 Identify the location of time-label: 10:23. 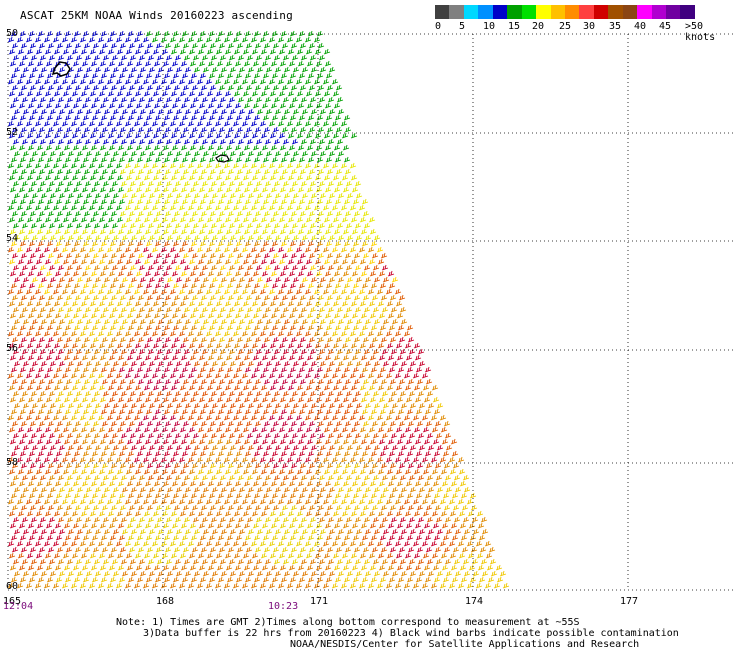
(283, 606).